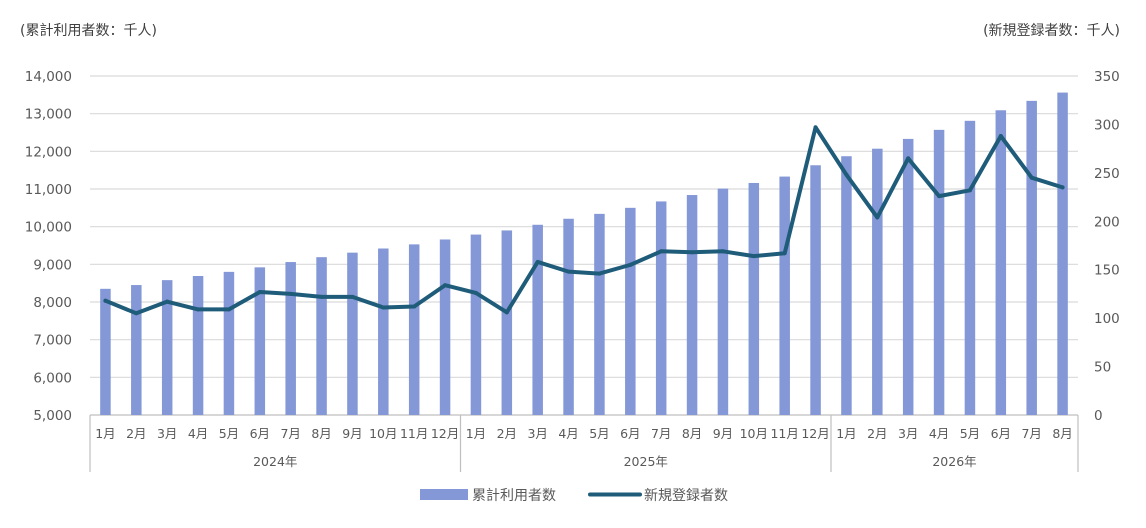 The width and height of the screenshot is (1146, 528). I want to click on left-tick-label: 8,000, so click(52, 303).